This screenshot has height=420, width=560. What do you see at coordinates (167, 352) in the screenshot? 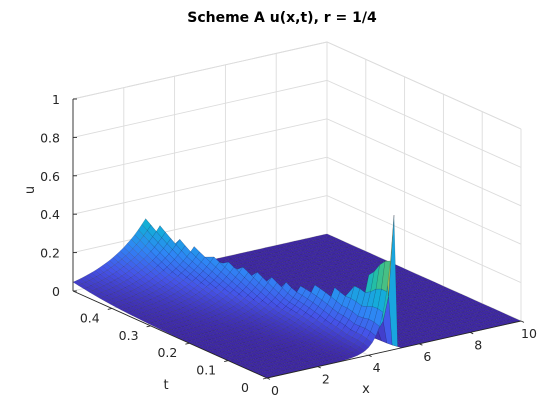
I see `y-tick-label: 0.2` at bounding box center [167, 352].